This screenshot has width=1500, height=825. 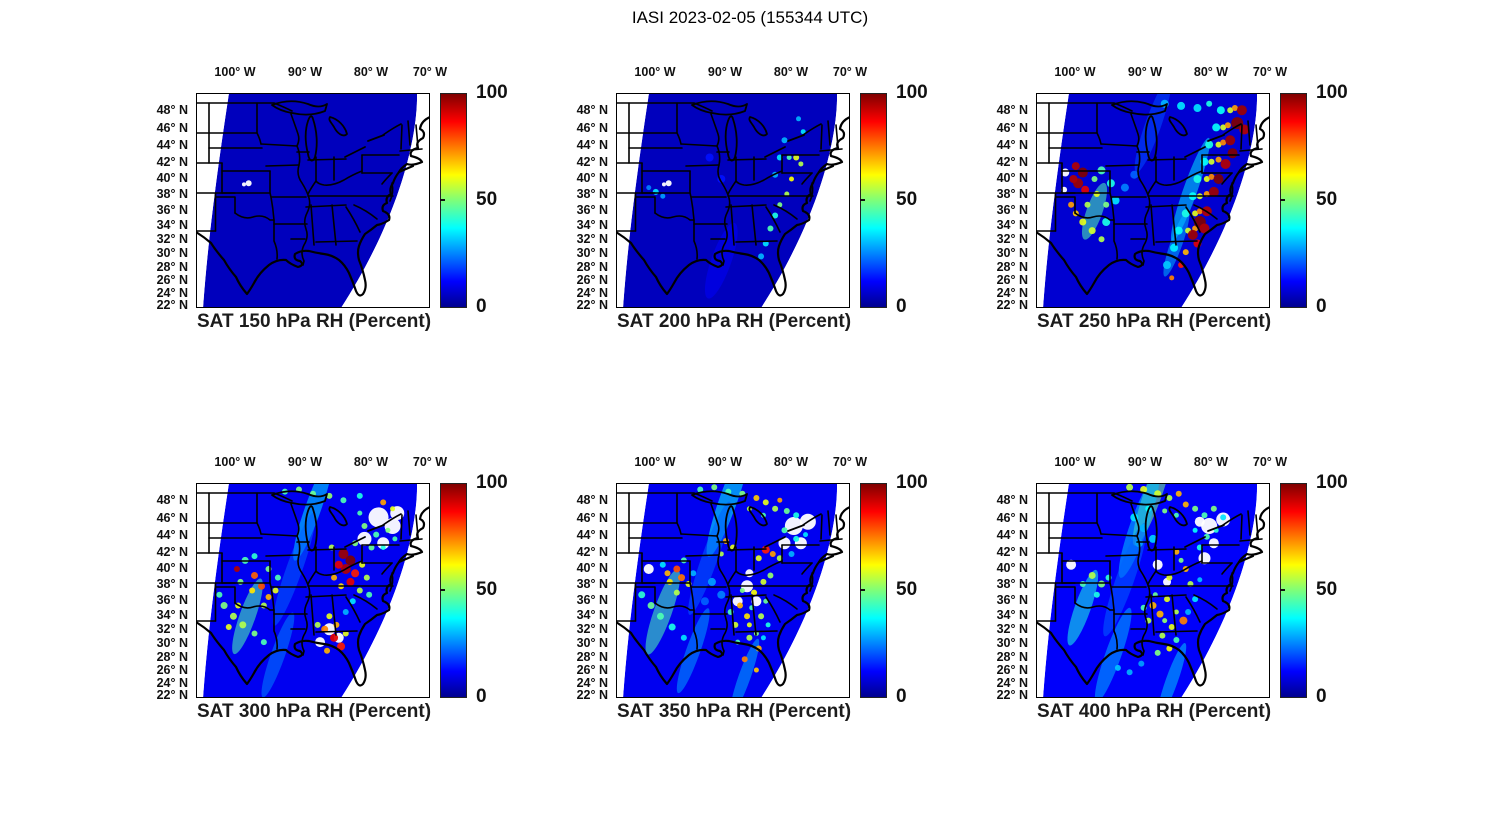 What do you see at coordinates (734, 321) in the screenshot?
I see `panel-title-200hpa: SAT 200 hPa RH (Percent)` at bounding box center [734, 321].